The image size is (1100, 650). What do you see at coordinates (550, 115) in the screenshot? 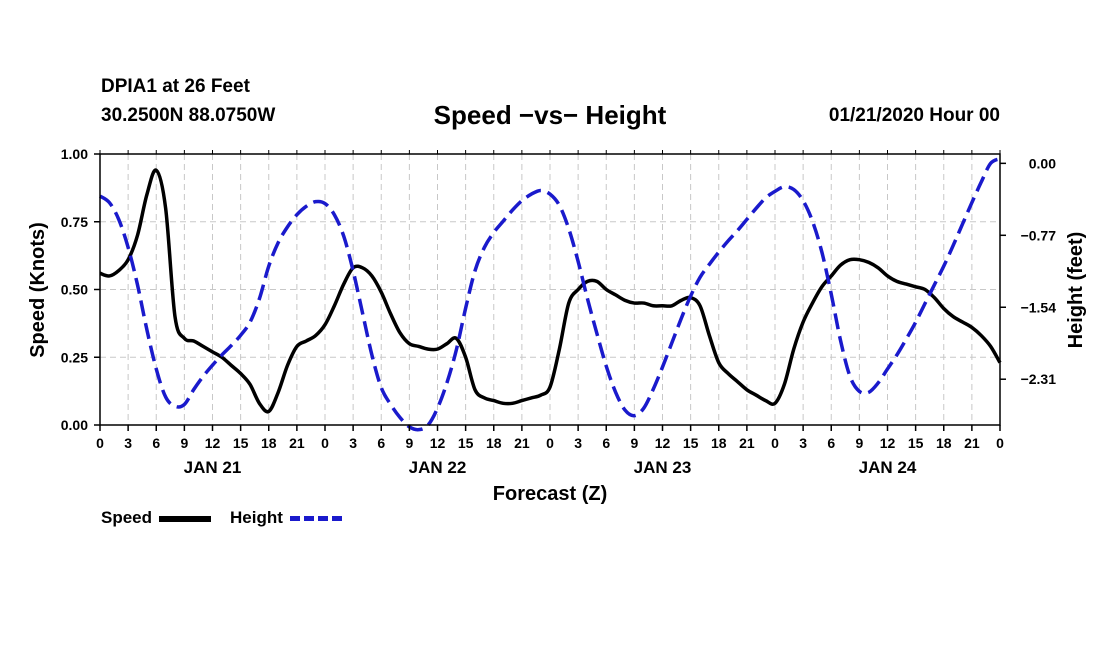
I see `chart-title: Speed −vs− Height` at bounding box center [550, 115].